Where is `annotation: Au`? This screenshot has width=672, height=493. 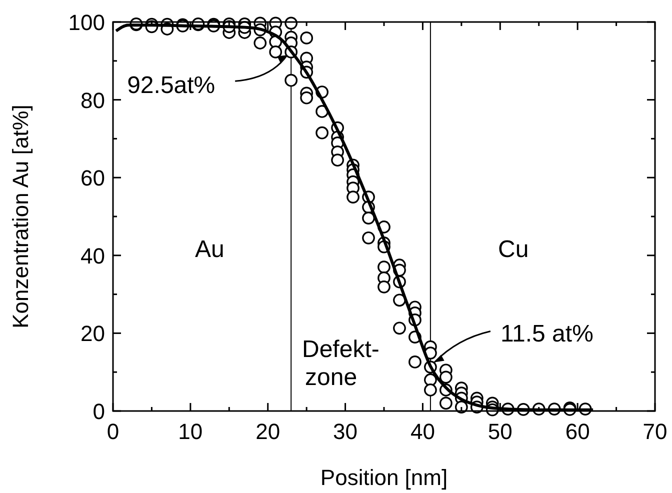 annotation: Au is located at coordinates (209, 249).